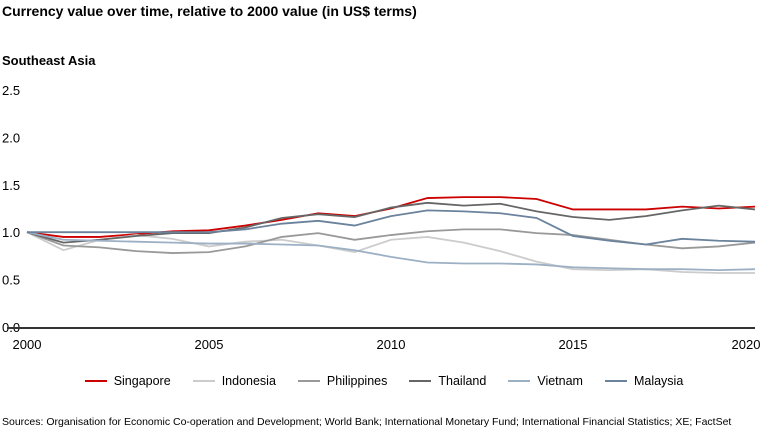 The width and height of the screenshot is (768, 432). I want to click on series-line-thailand, so click(391, 222).